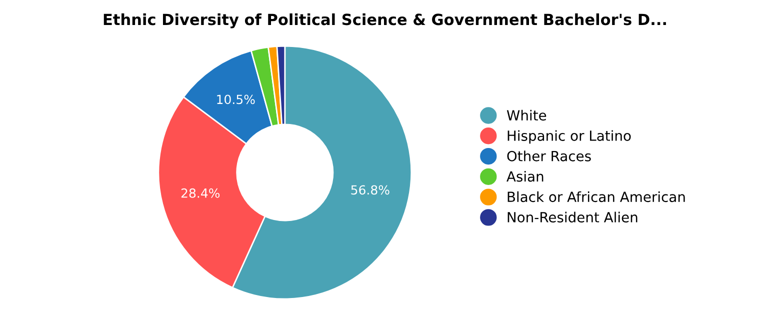  Describe the element at coordinates (569, 137) in the screenshot. I see `legend-label: Hispanic or Latino` at that location.